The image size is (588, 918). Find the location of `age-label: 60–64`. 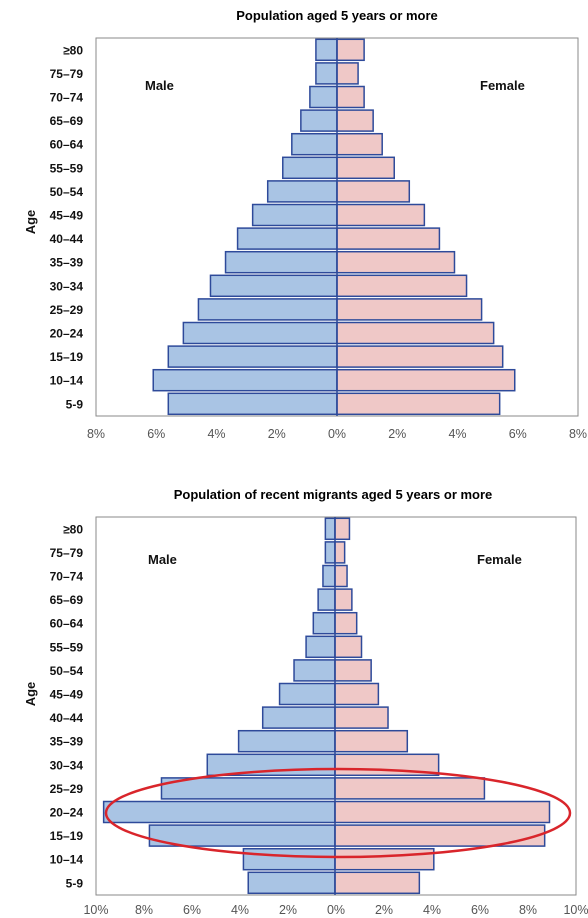

age-label: 60–64 is located at coordinates (67, 145).